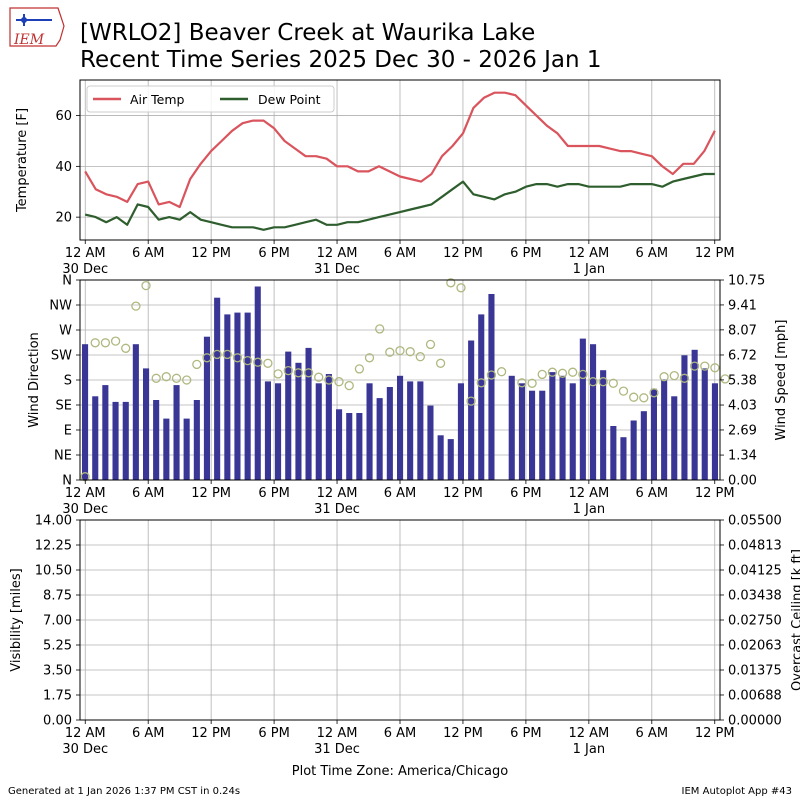  I want to click on logo-text: IEM, so click(29, 40).